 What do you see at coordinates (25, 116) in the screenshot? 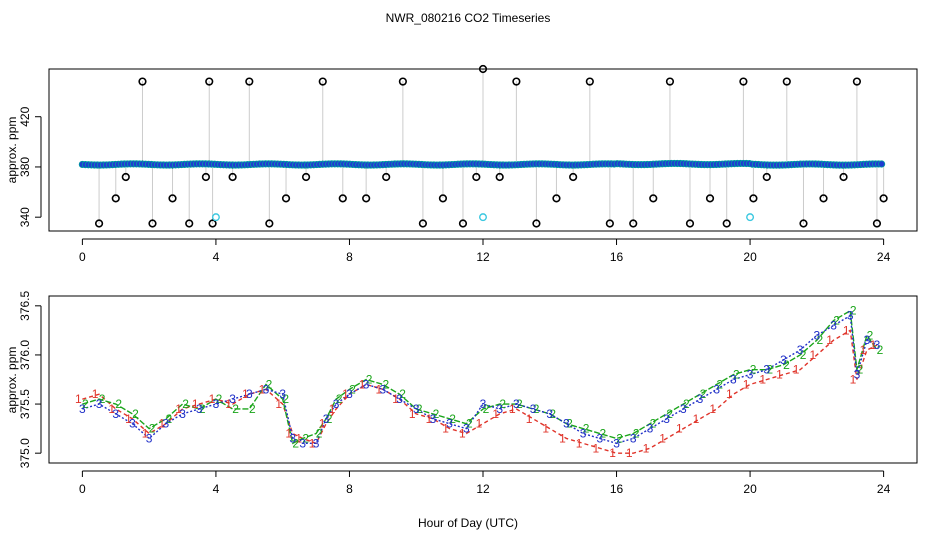
I see `top-y-tick-label: 420` at bounding box center [25, 116].